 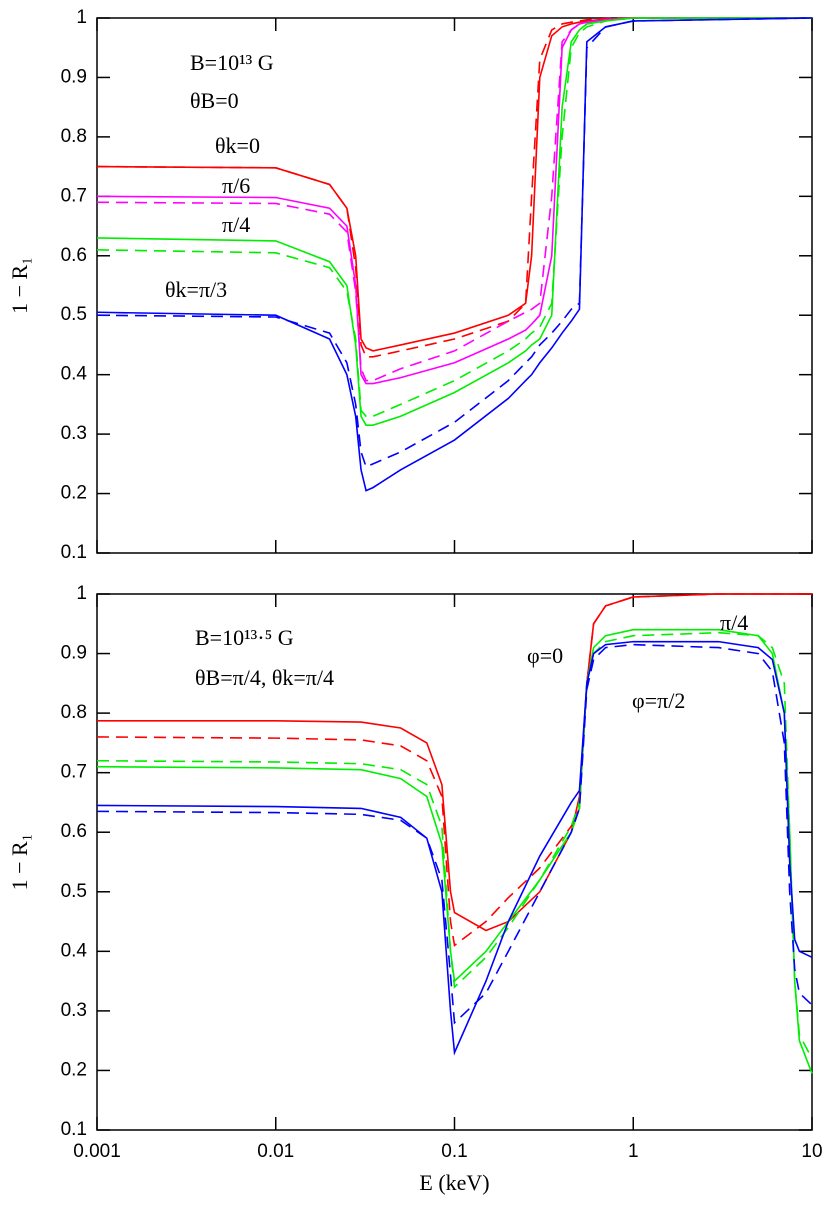 What do you see at coordinates (196, 289) in the screenshot?
I see `annotation: θk=π/3` at bounding box center [196, 289].